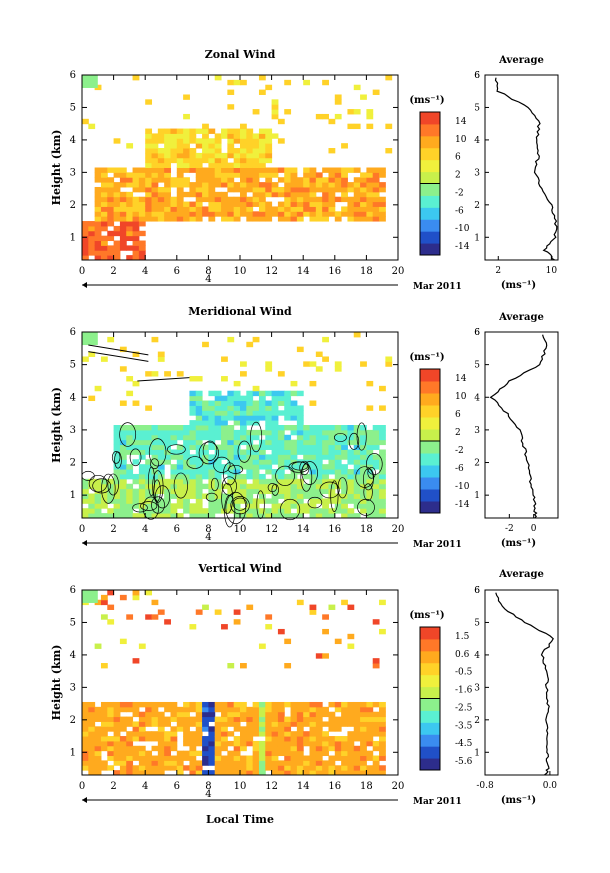 The height and width of the screenshot is (873, 610). What do you see at coordinates (477, 206) in the screenshot?
I see `average-y-tick-label: 2` at bounding box center [477, 206].